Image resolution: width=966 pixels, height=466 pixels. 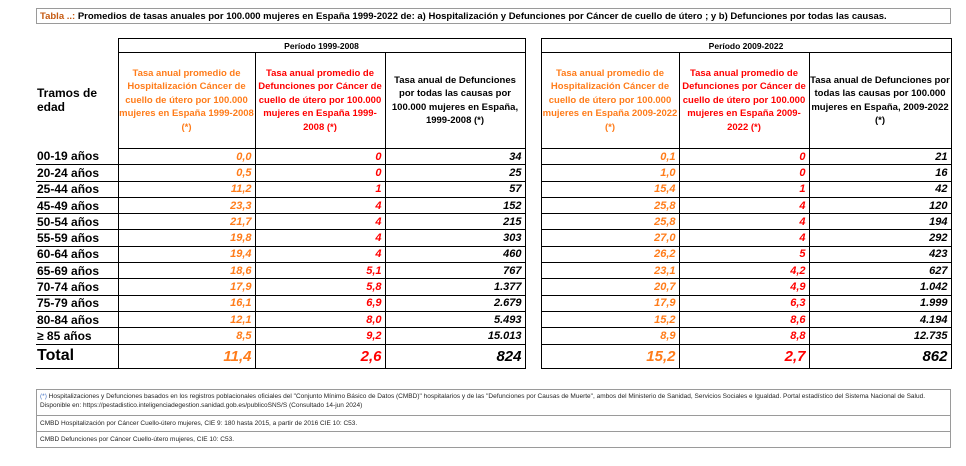 I want to click on value-cell: 15,2, so click(x=610, y=319).